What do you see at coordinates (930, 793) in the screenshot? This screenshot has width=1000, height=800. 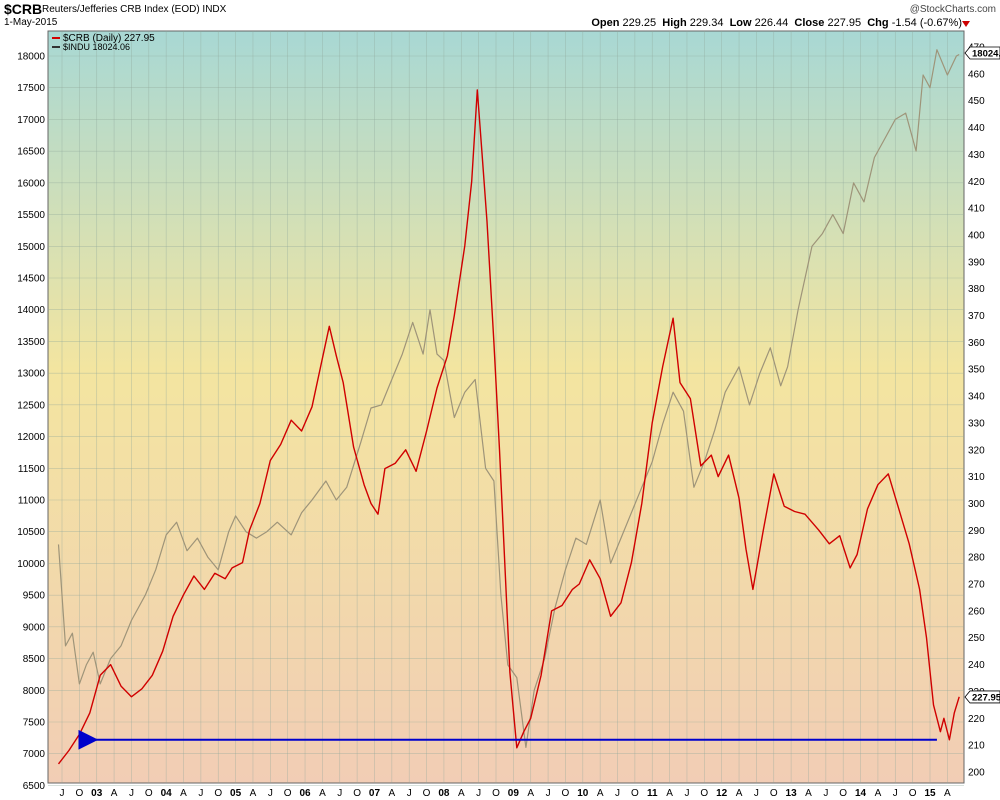 I see `x-tick-label: 15` at bounding box center [930, 793].